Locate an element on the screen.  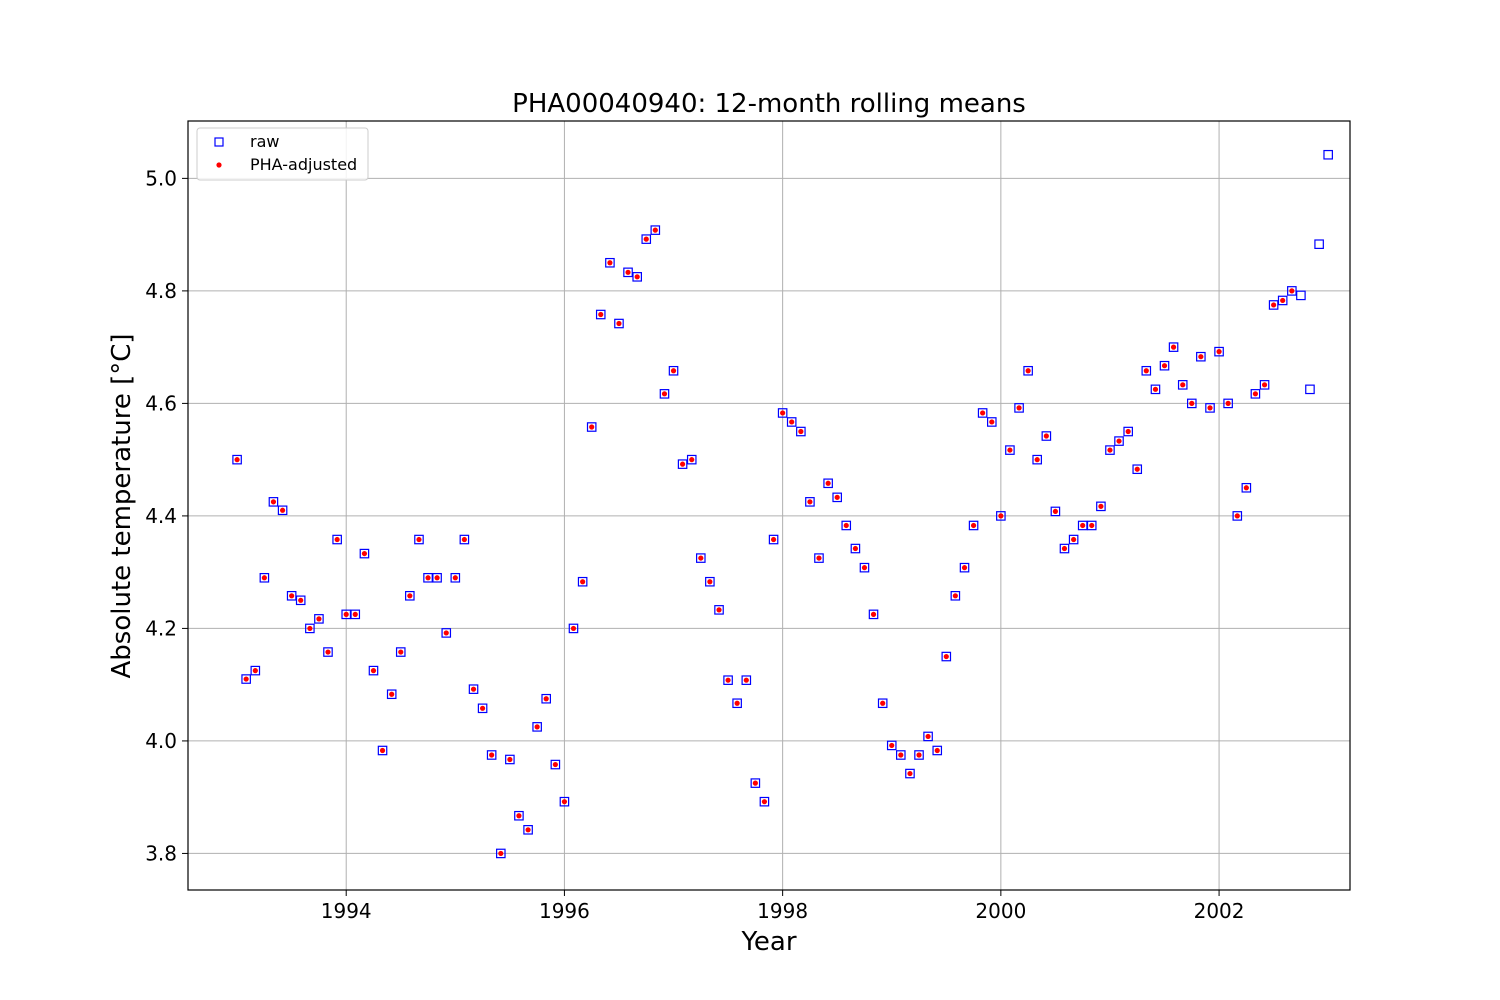
y-axis-label: Absolute temperature [°C] is located at coordinates (122, 505).